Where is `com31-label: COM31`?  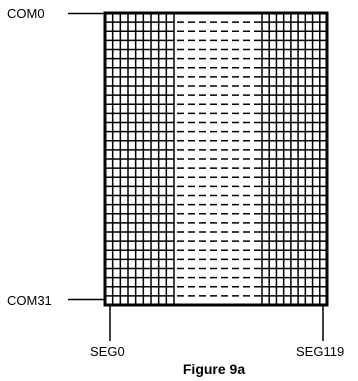
com31-label: COM31 is located at coordinates (29, 300).